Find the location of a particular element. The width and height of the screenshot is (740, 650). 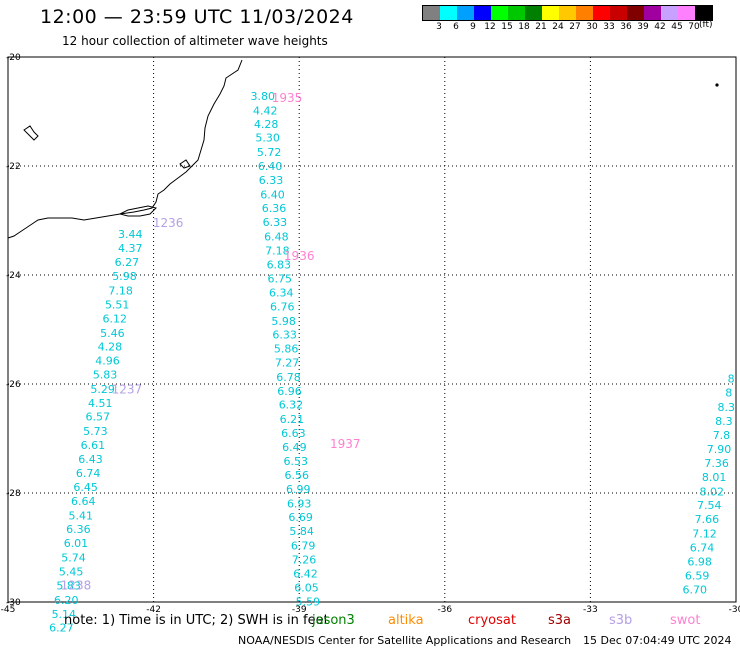

legend-tick-label: 21 is located at coordinates (541, 27).